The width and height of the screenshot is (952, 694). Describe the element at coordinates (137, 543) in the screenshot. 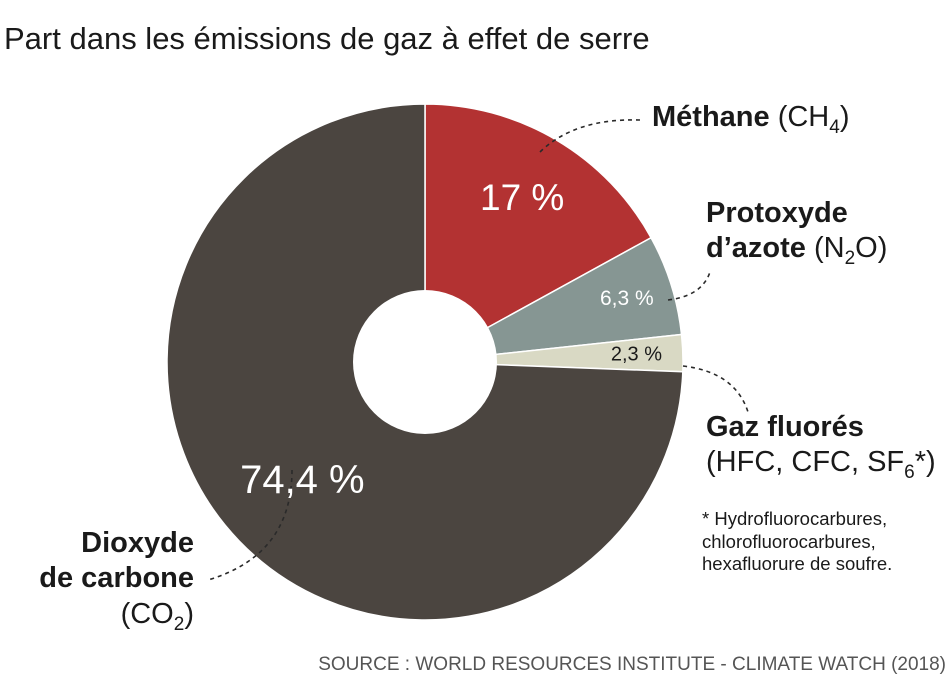

I see `label-dioxyde-line1: Dioxyde` at that location.